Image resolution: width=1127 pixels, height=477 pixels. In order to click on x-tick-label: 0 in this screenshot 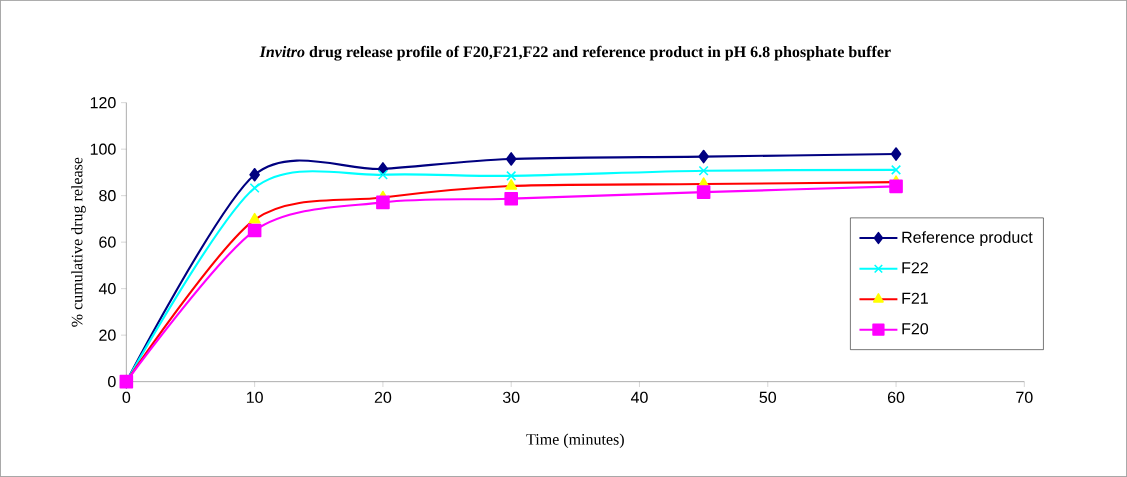, I will do `click(126, 397)`.